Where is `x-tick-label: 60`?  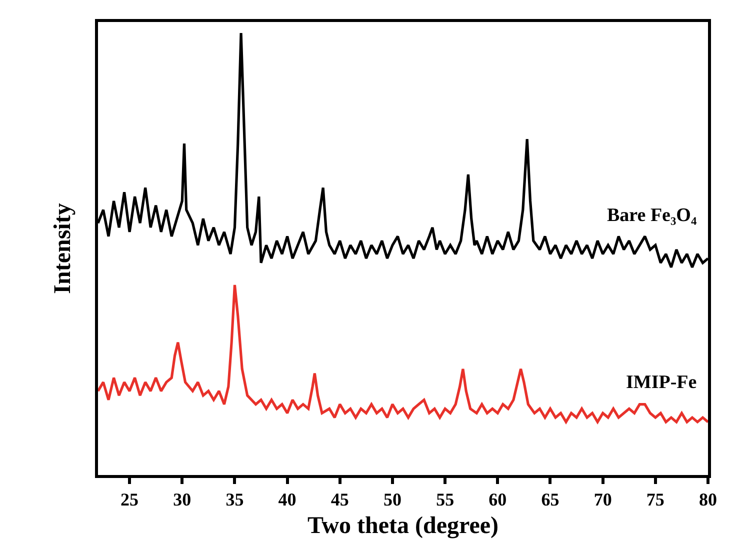 x-tick-label: 60 is located at coordinates (497, 500).